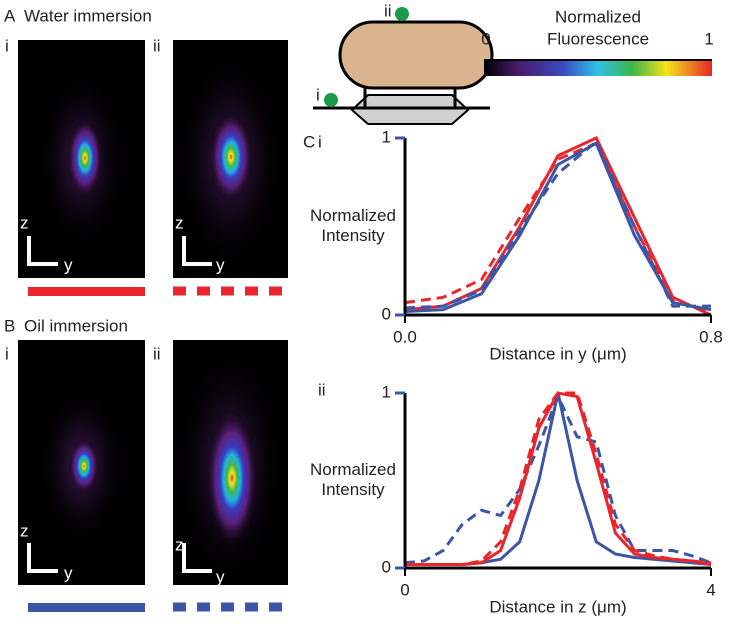 The image size is (731, 628). What do you see at coordinates (405, 336) in the screenshot?
I see `x-tick-label: 0.0` at bounding box center [405, 336].